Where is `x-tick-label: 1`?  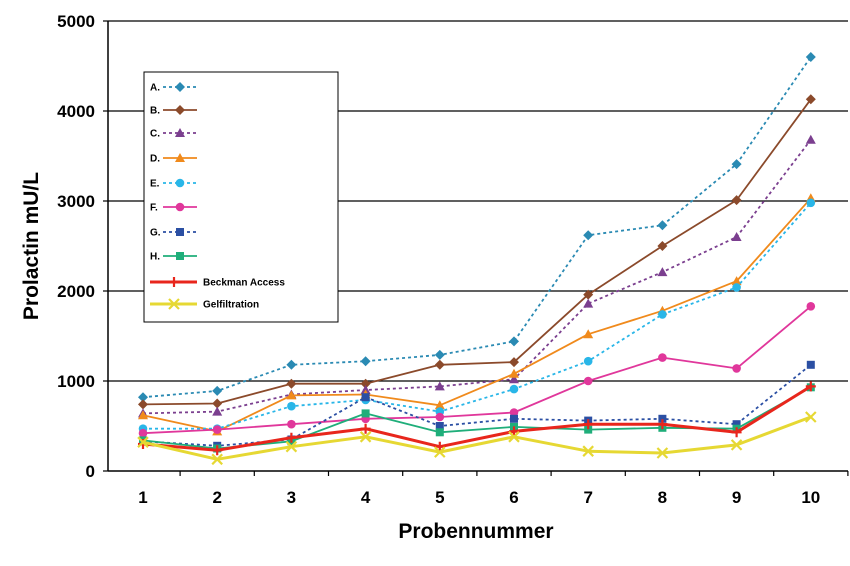
x-tick-label: 1 is located at coordinates (142, 497).